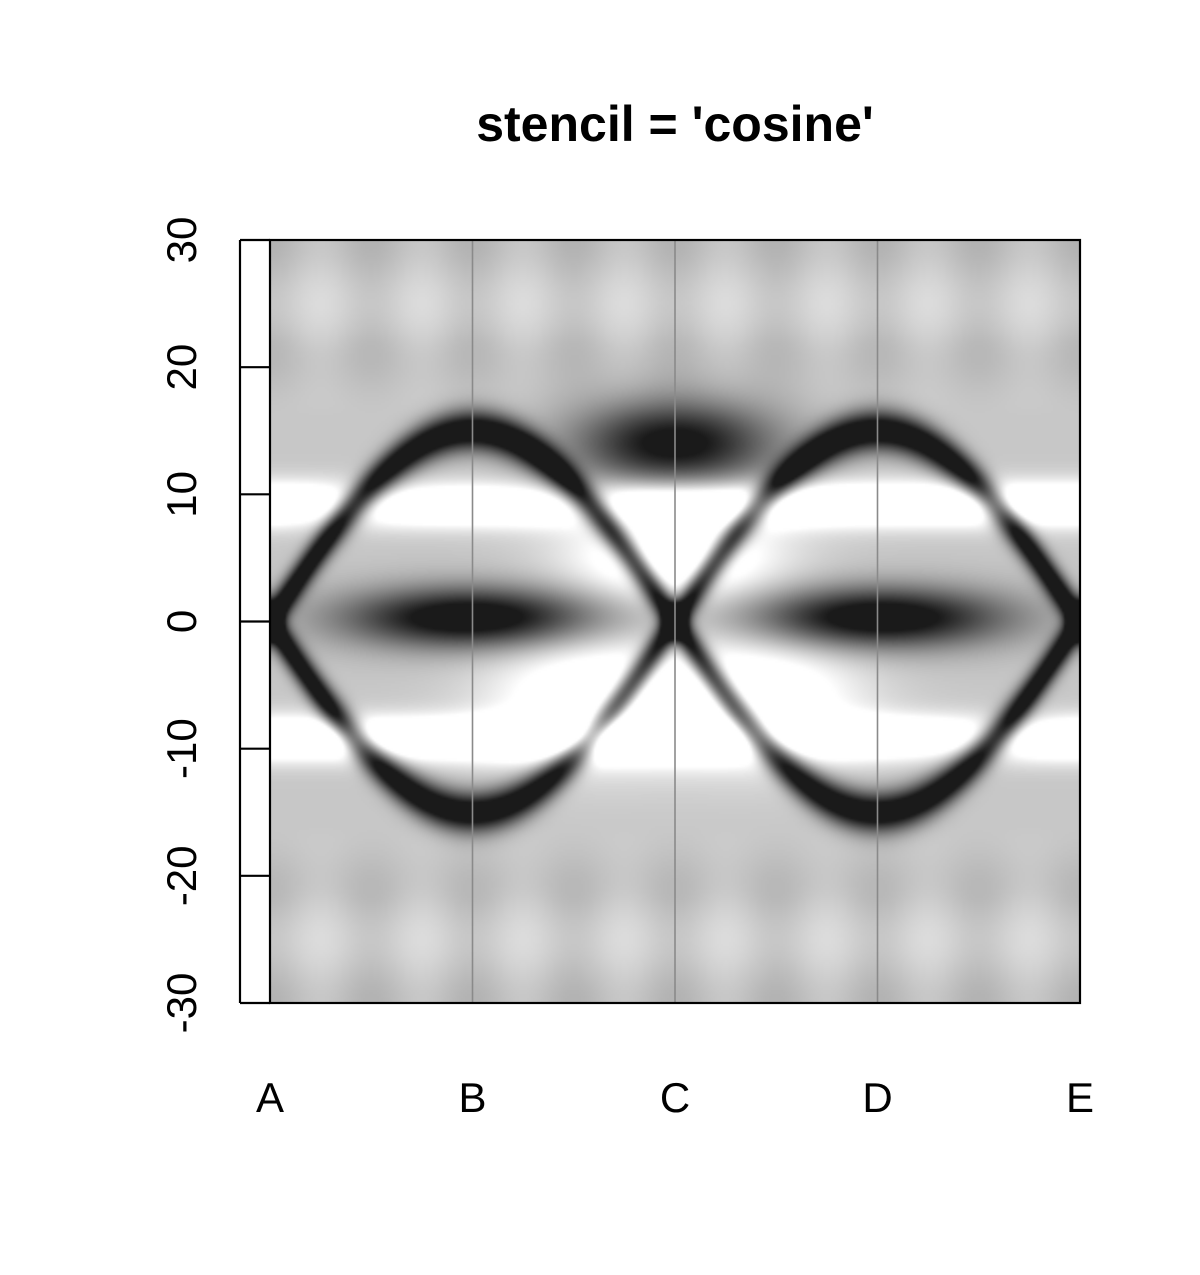 This screenshot has width=1200, height=1275. What do you see at coordinates (181, 621) in the screenshot?
I see `y-tick-label: 0` at bounding box center [181, 621].